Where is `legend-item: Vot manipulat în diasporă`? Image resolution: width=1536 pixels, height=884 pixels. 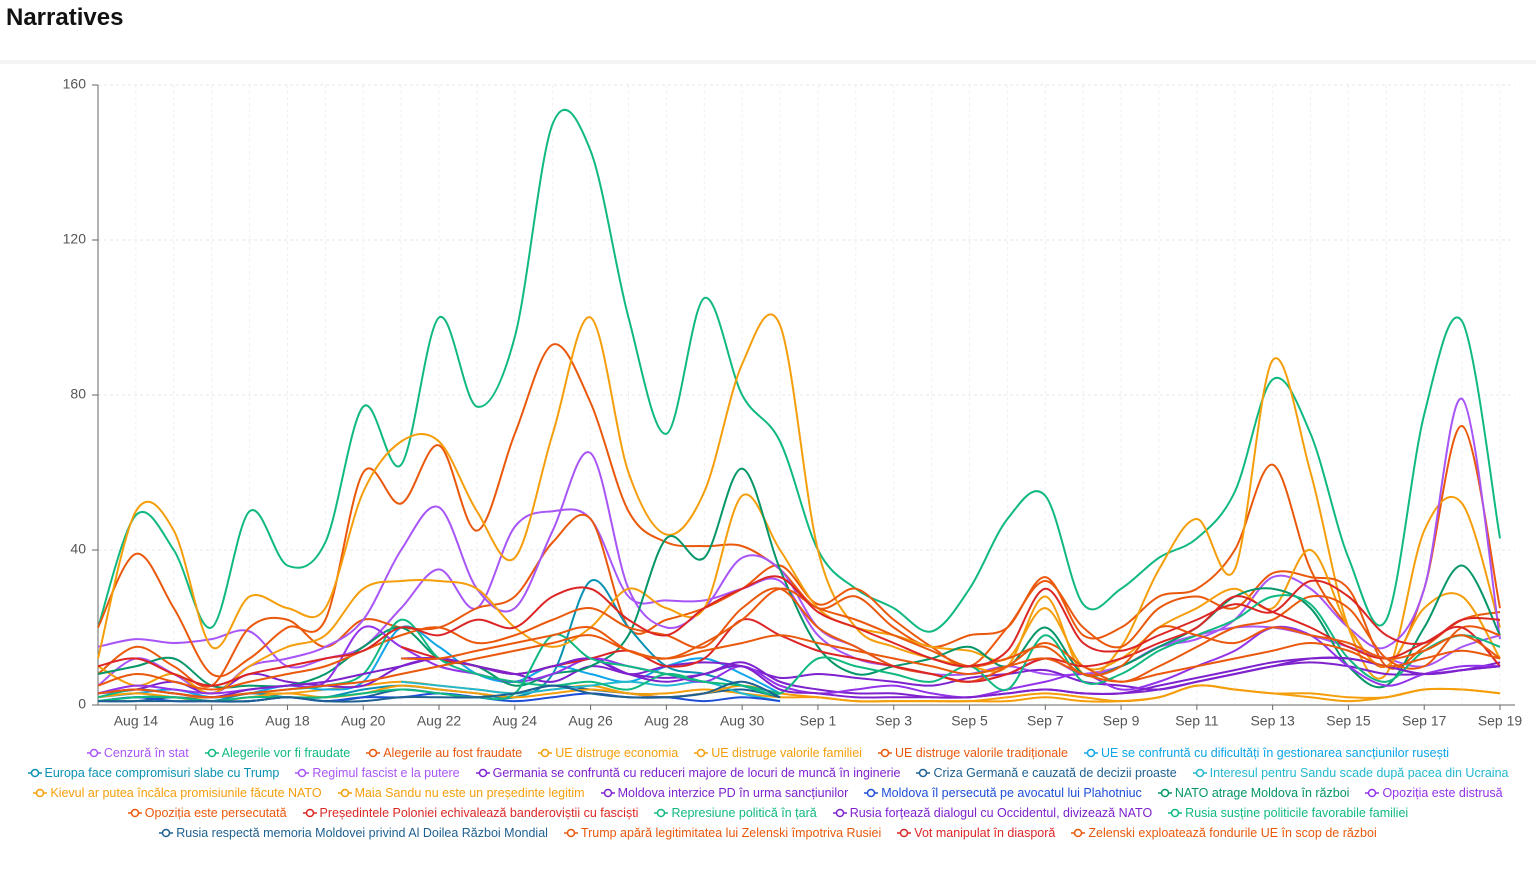
legend-item: Vot manipulat în diasporă is located at coordinates (976, 833).